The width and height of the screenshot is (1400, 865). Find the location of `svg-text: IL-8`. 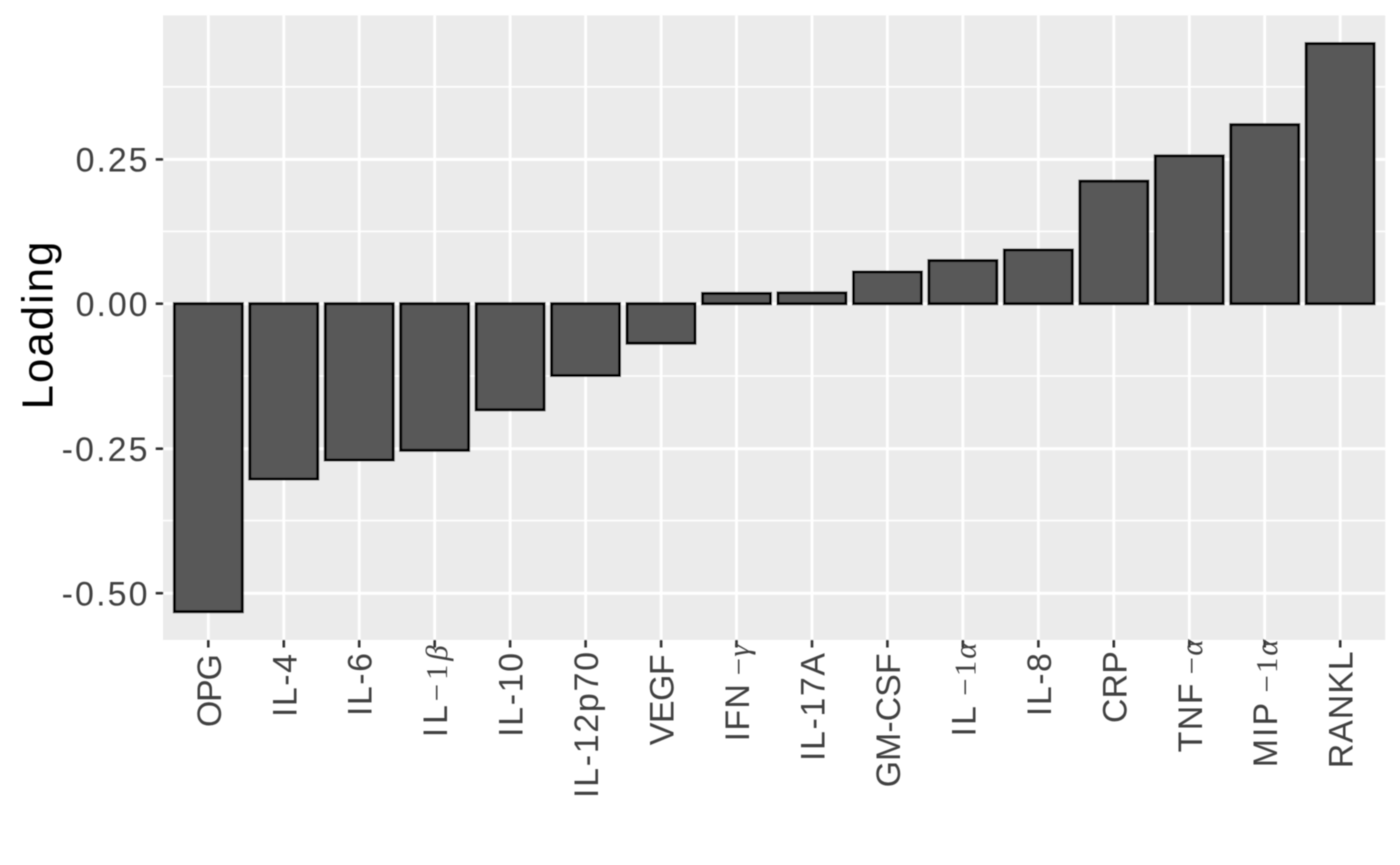

svg-text: IL-8 is located at coordinates (1040, 684).